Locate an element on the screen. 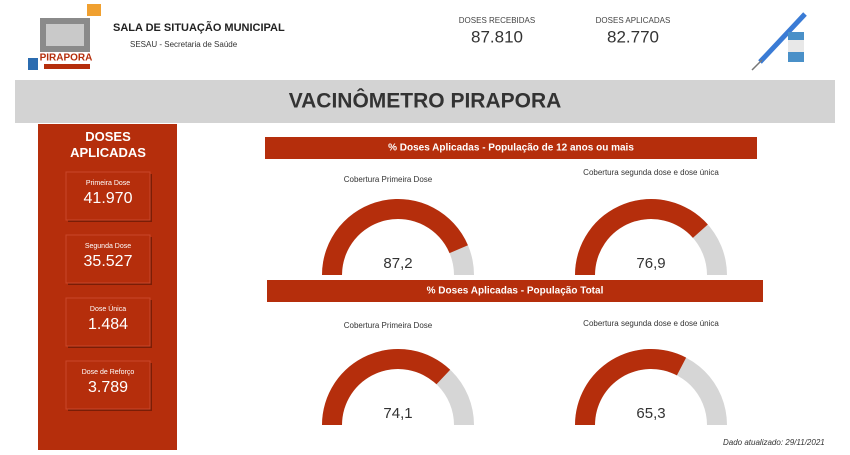  stat-value: 82.770 is located at coordinates (633, 36).